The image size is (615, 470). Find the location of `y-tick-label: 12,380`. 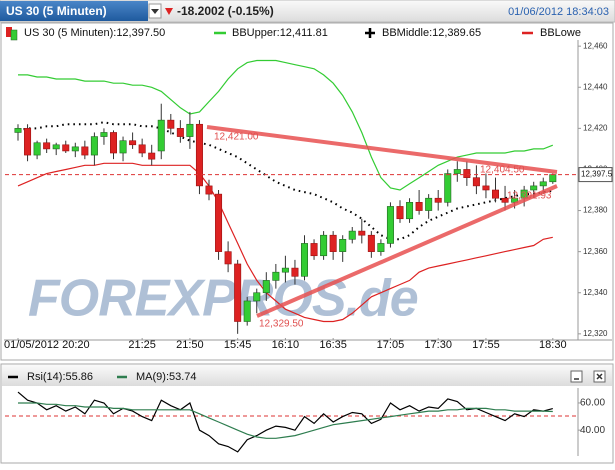

y-tick-label: 12,380 is located at coordinates (595, 210).